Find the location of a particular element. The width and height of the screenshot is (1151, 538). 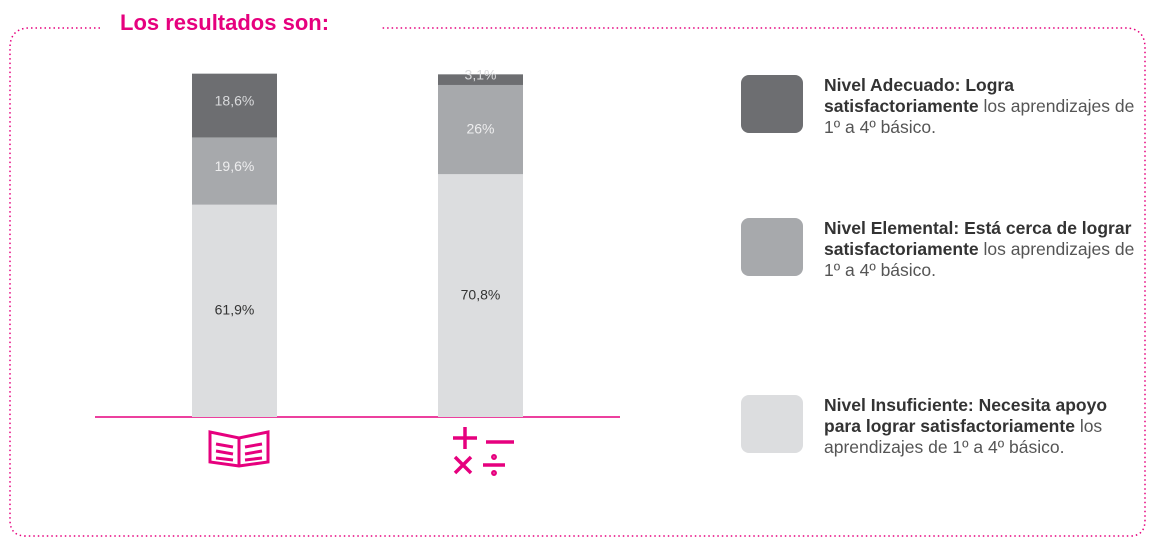

legend-name: Nivel Adecuado: is located at coordinates (892, 85).